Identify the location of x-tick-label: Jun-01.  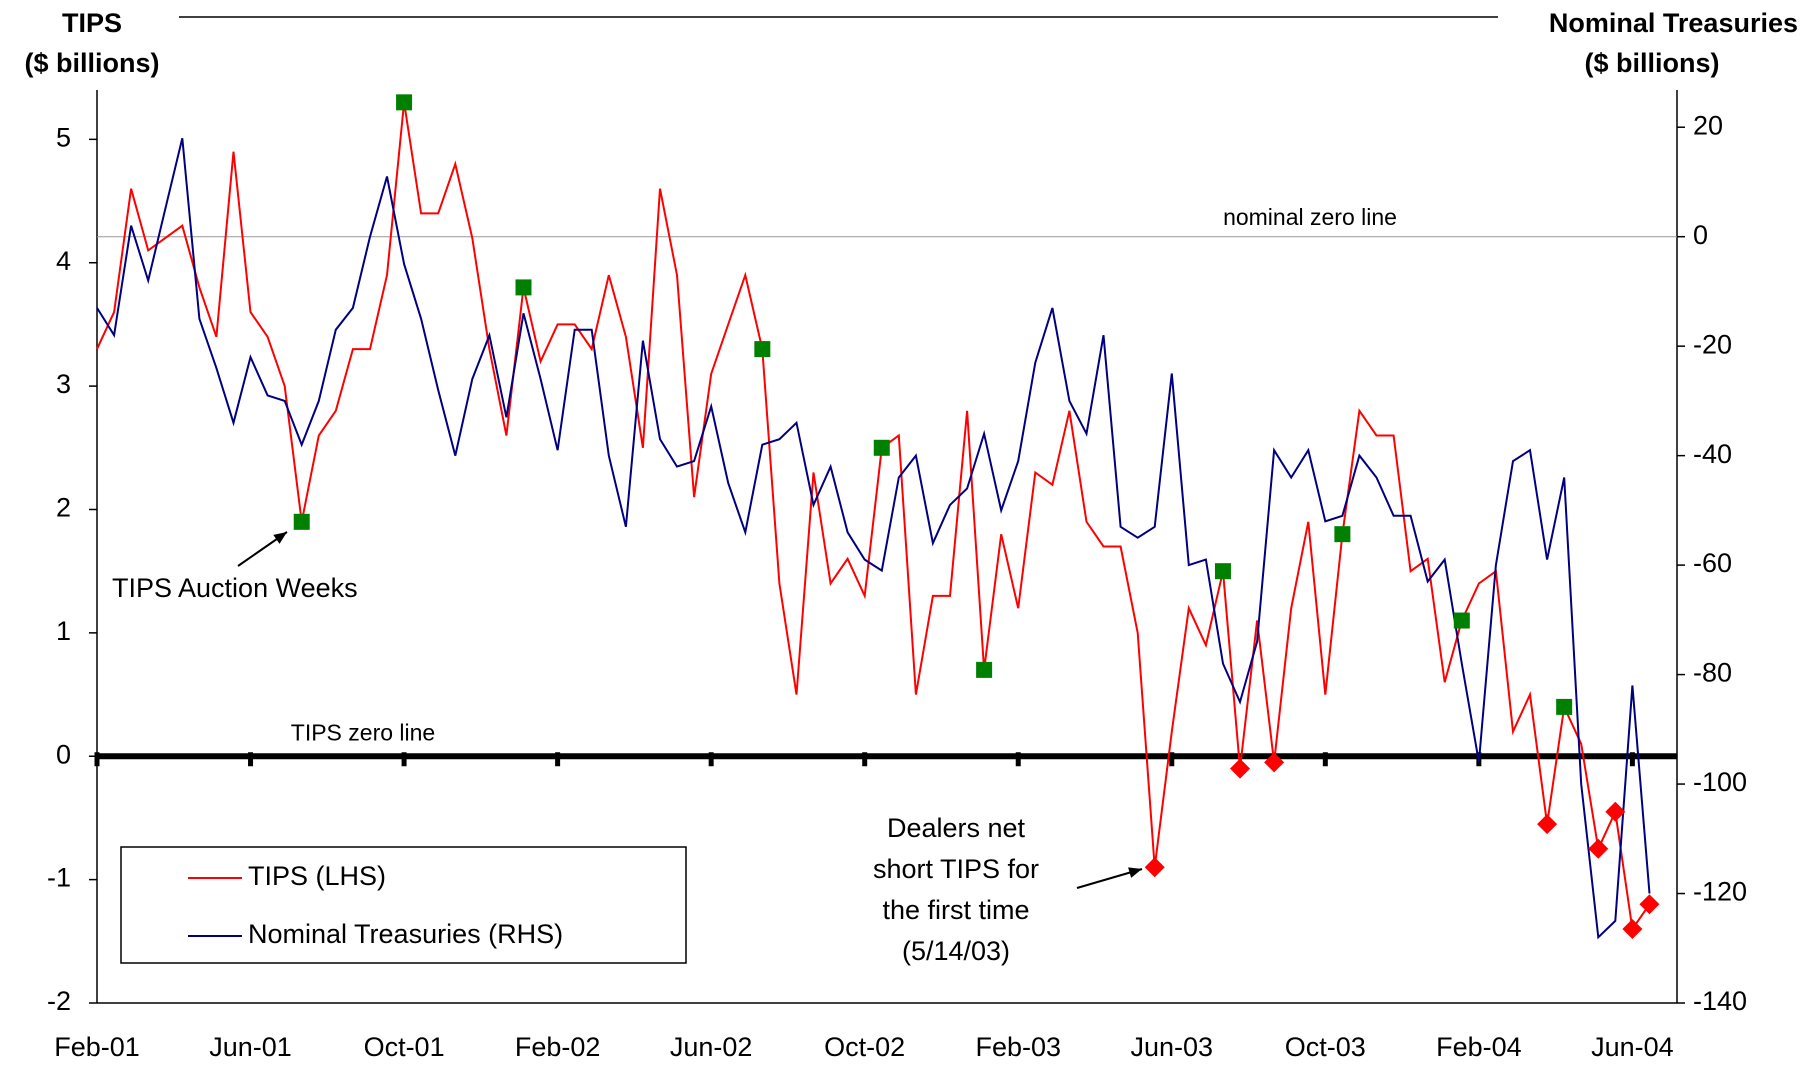
(250, 1047).